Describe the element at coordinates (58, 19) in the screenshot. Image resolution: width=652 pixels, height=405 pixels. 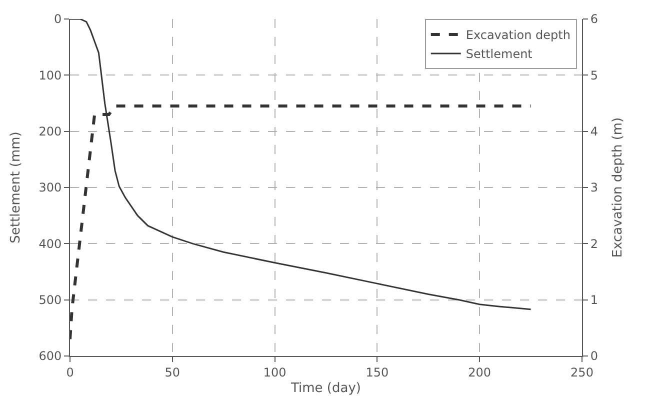
I see `y-tick-label: 0` at that location.